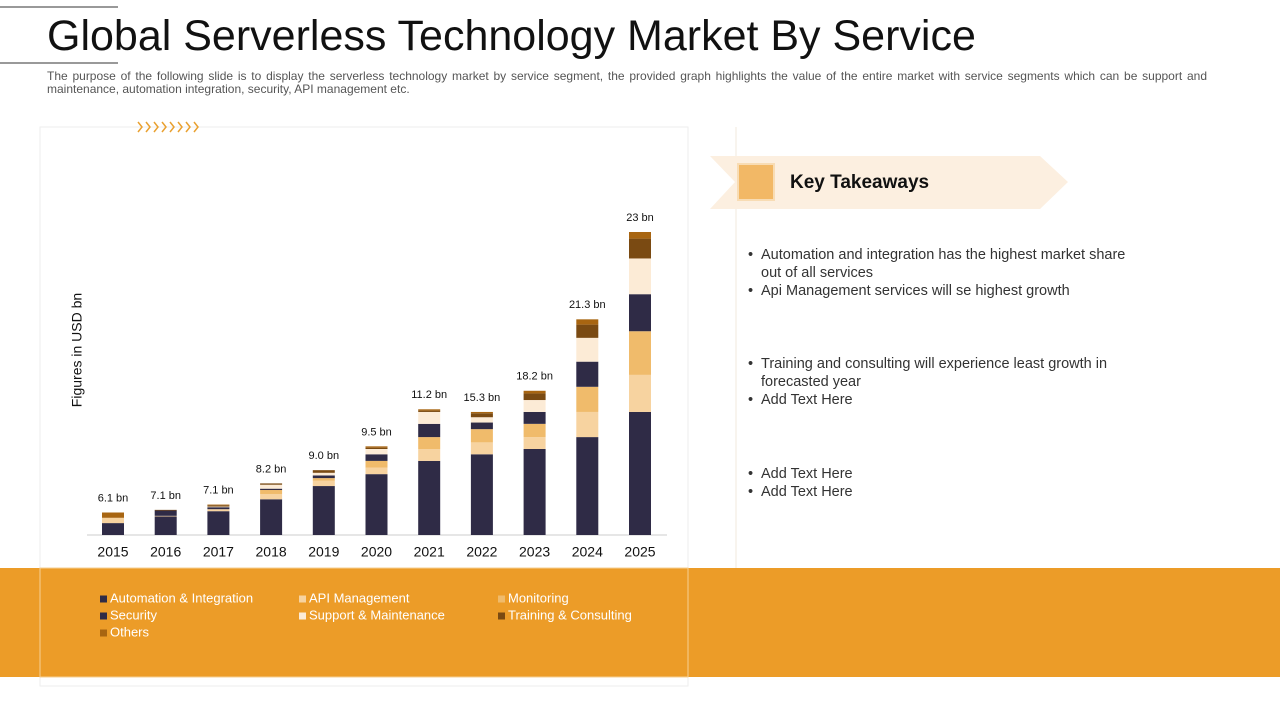  Describe the element at coordinates (587, 305) in the screenshot. I see `total-label: 21.3 bn` at that location.